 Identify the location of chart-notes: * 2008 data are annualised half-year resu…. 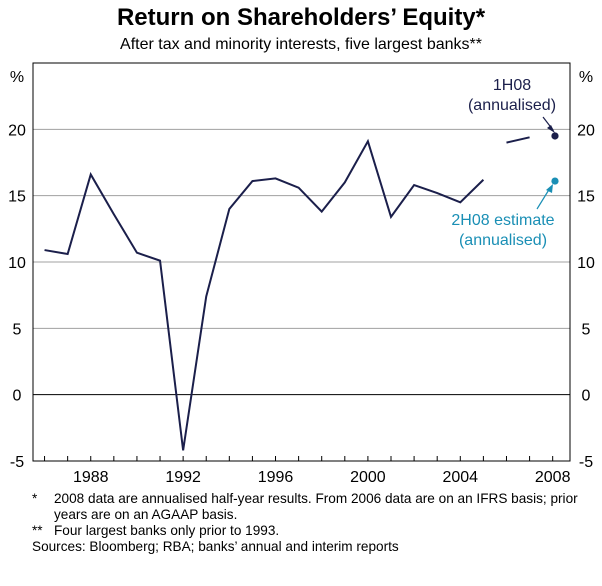
(312, 523).